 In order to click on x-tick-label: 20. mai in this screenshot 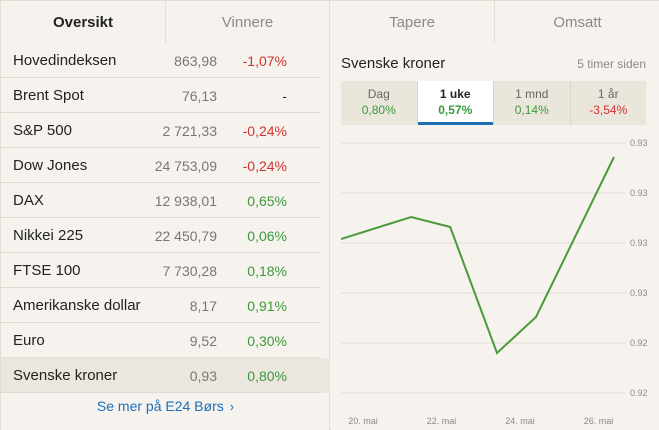, I will do `click(363, 421)`.